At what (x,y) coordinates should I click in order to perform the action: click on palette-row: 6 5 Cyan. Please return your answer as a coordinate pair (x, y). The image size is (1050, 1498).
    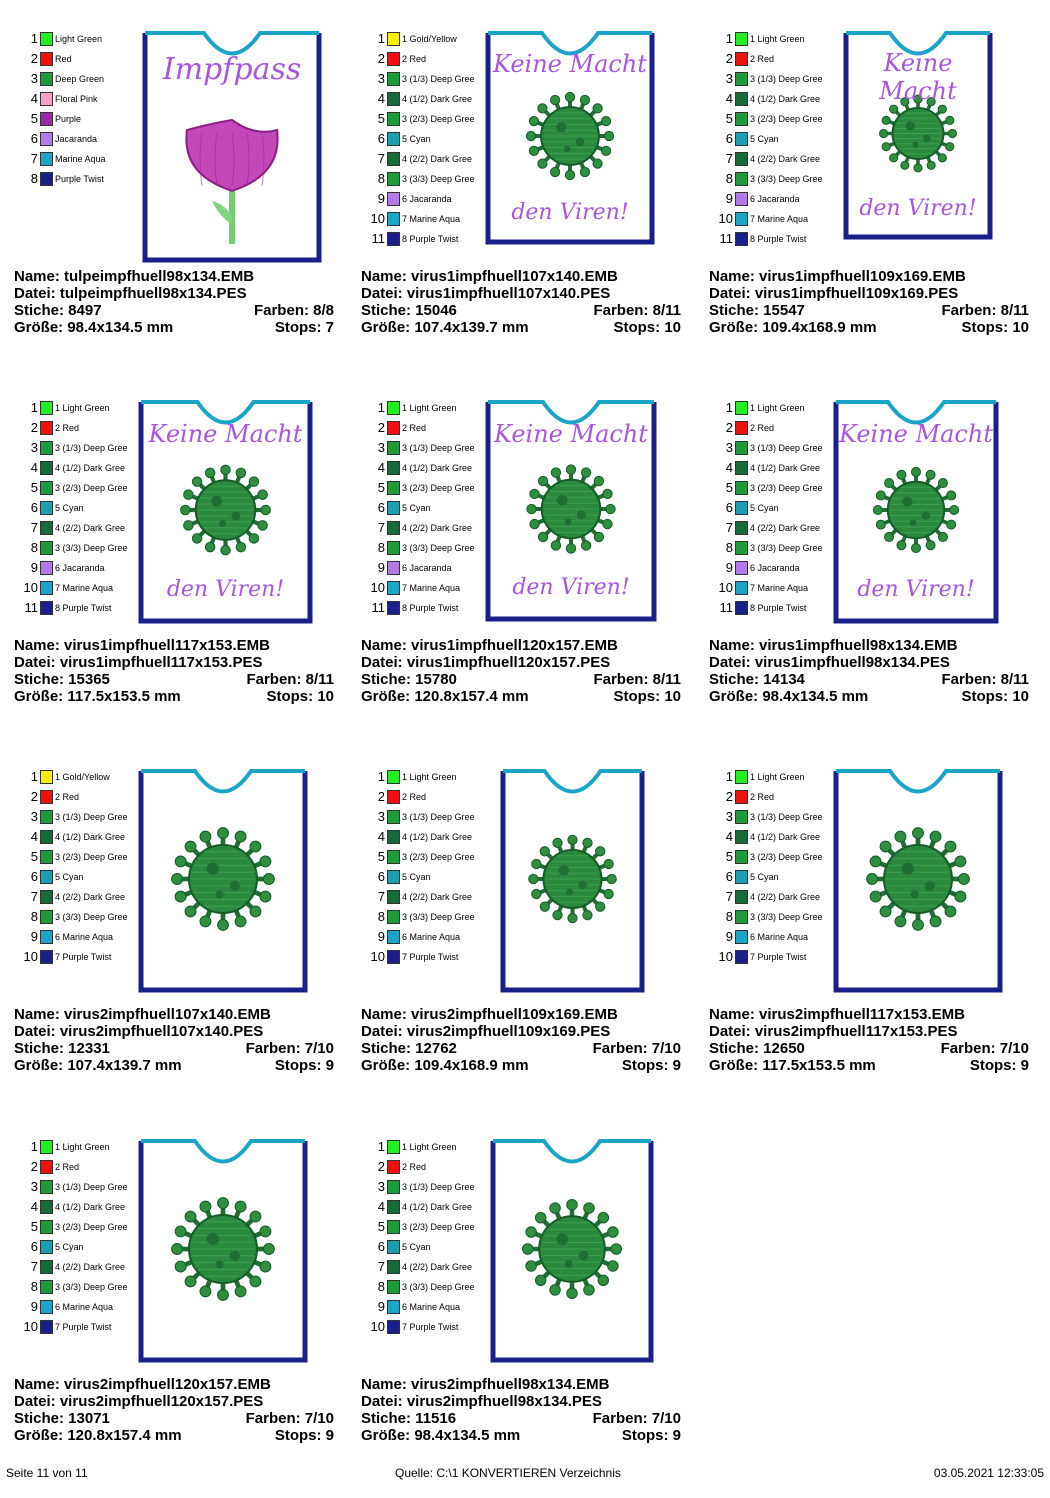
    Looking at the image, I should click on (74, 877).